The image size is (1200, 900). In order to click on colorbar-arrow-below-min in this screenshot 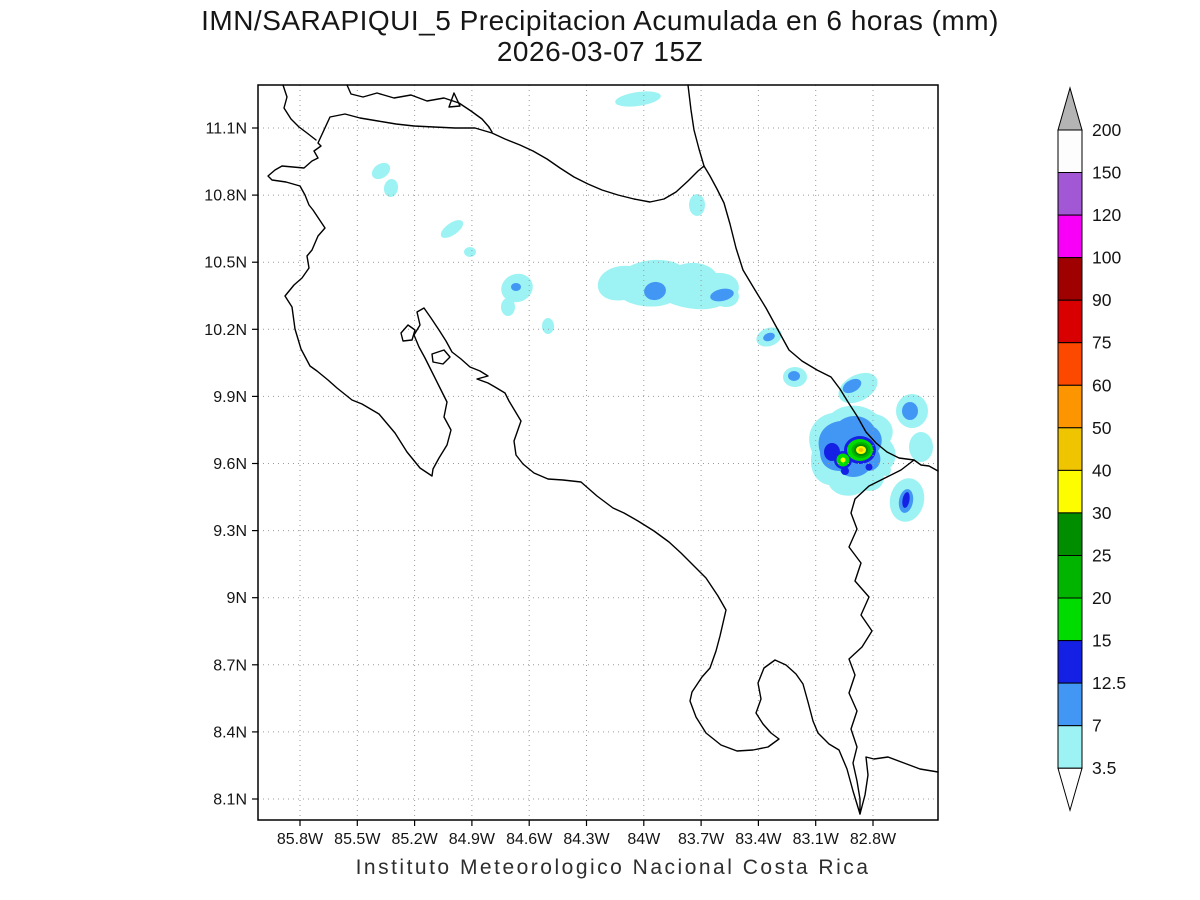, I will do `click(1070, 790)`.